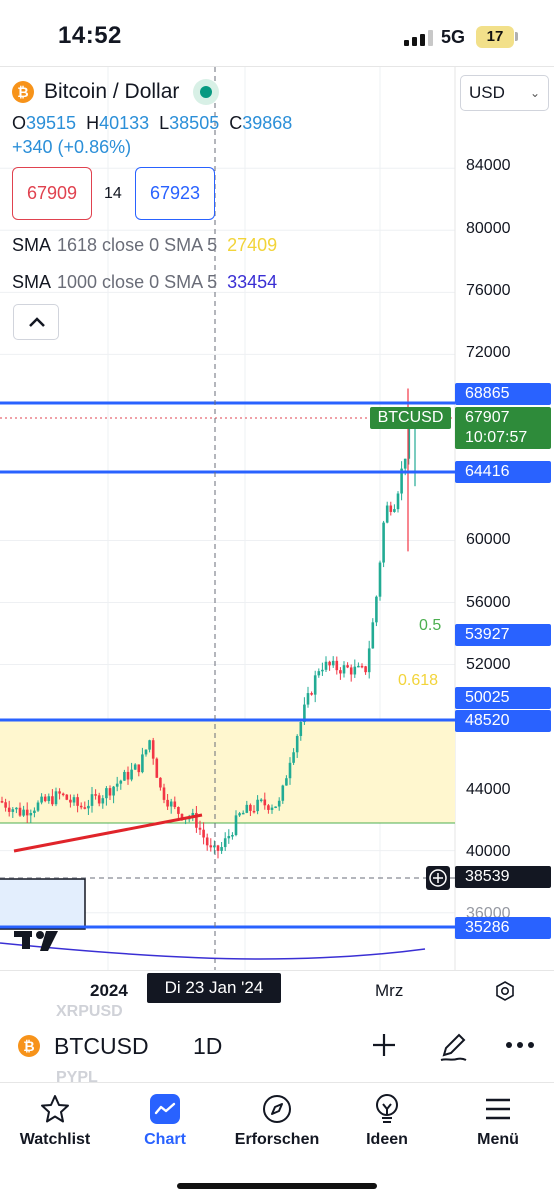 The height and width of the screenshot is (1200, 554). Describe the element at coordinates (498, 1109) in the screenshot. I see `hamburger-icon` at that location.